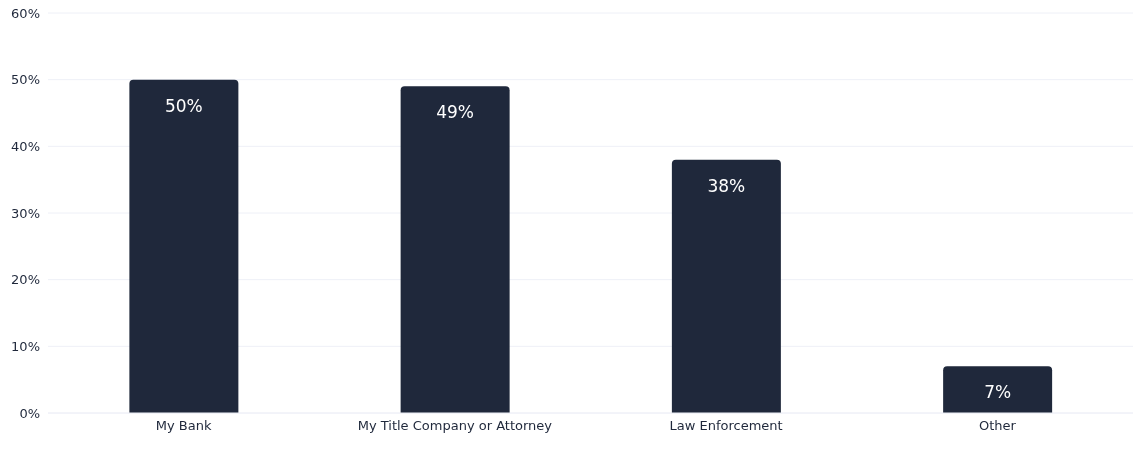 This screenshot has width=1141, height=453. I want to click on y-tick-label: 60%, so click(25, 13).